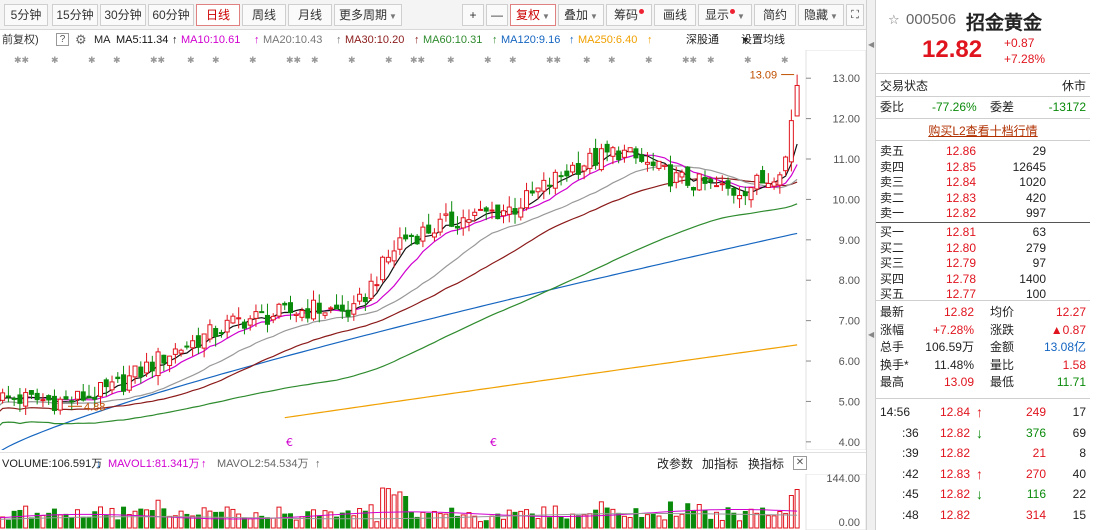  Describe the element at coordinates (983, 263) in the screenshot. I see `bid-row: 买三 12.79 97` at that location.